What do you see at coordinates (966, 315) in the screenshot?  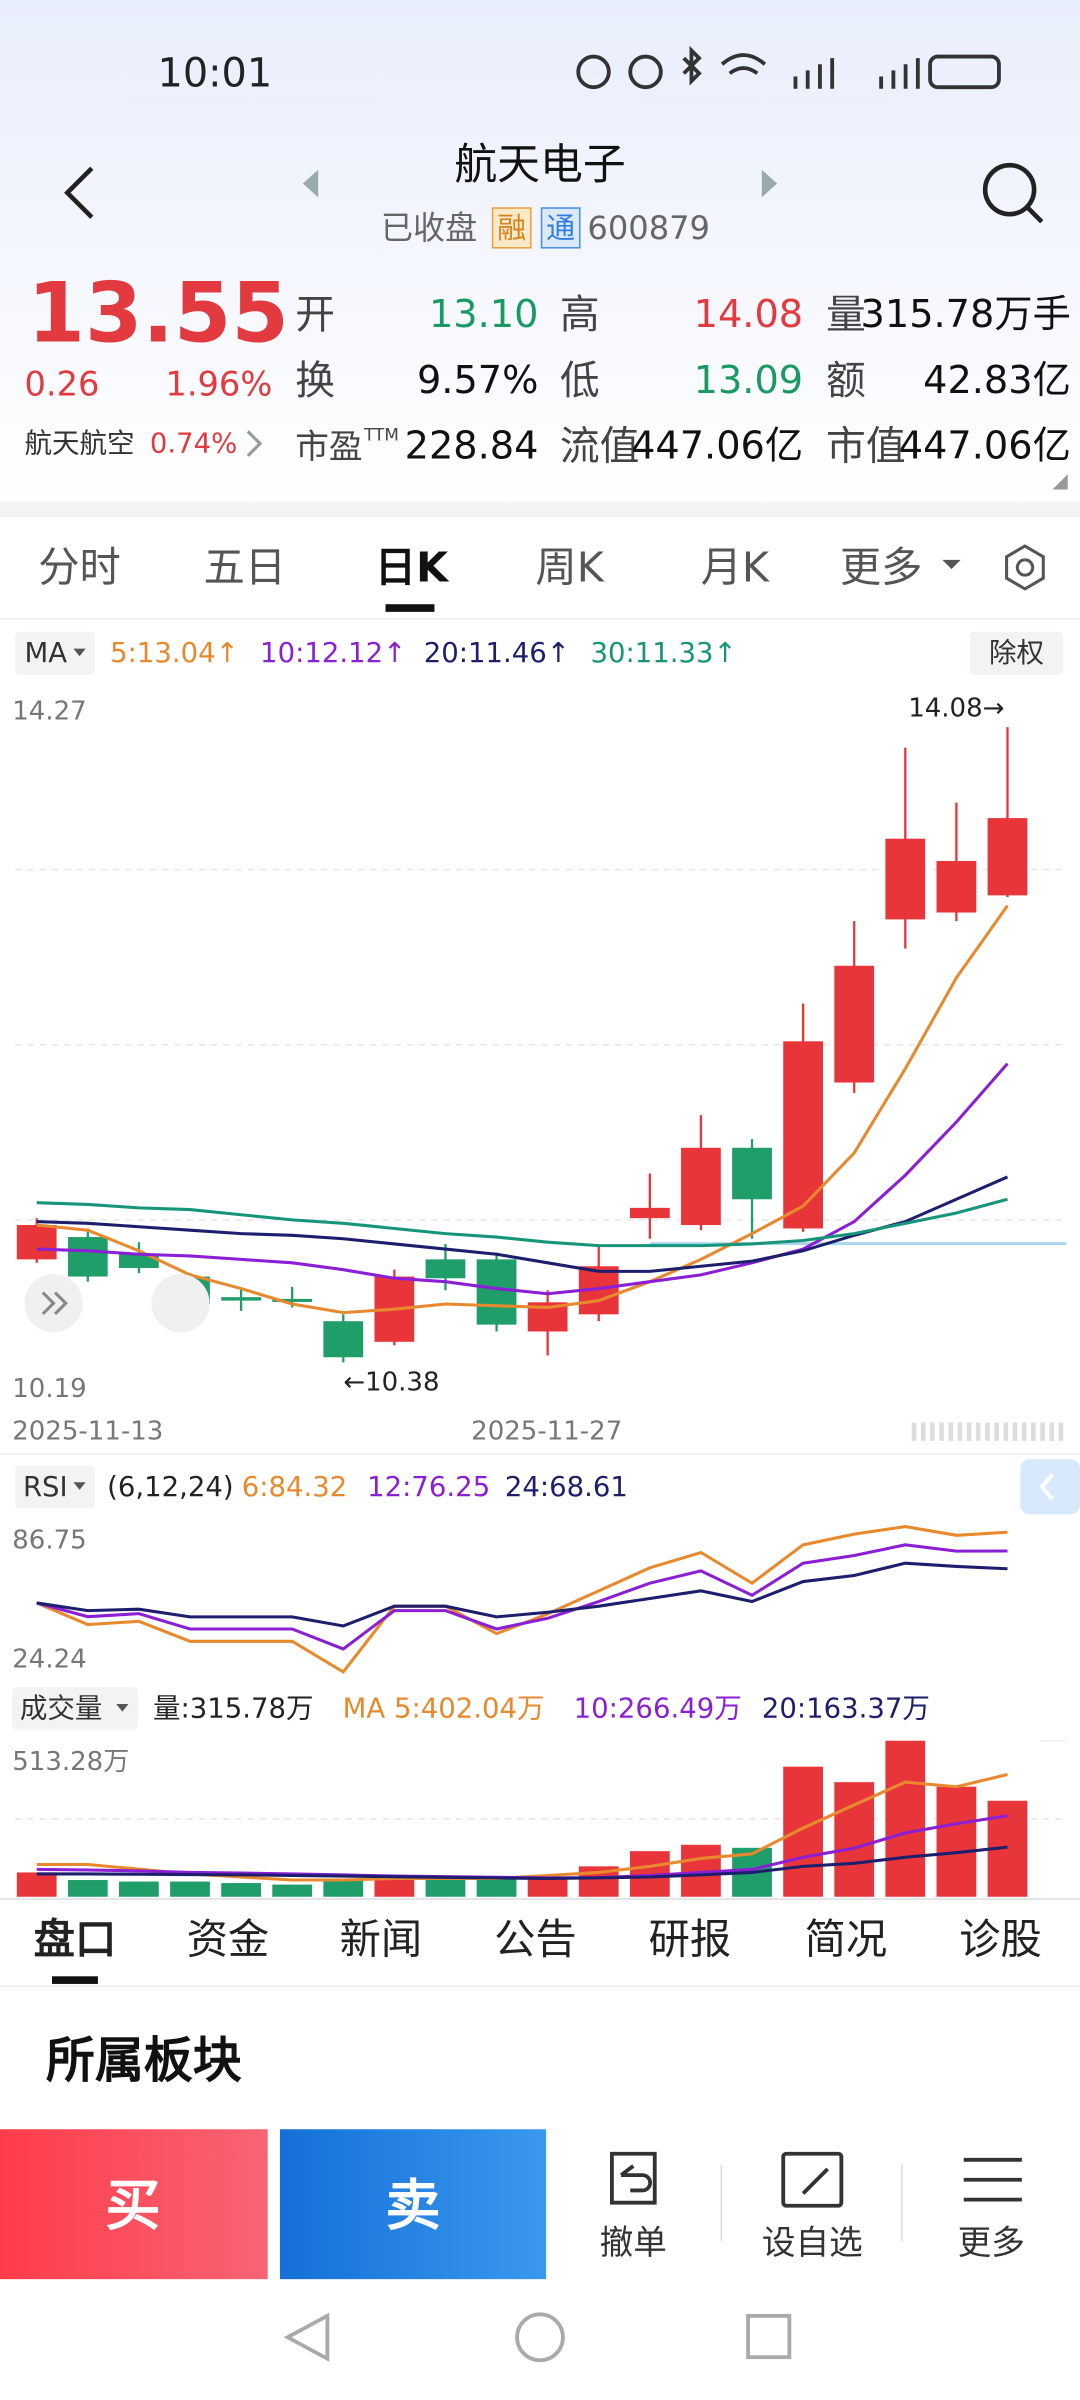 I see `stat-value: 315.78万手` at bounding box center [966, 315].